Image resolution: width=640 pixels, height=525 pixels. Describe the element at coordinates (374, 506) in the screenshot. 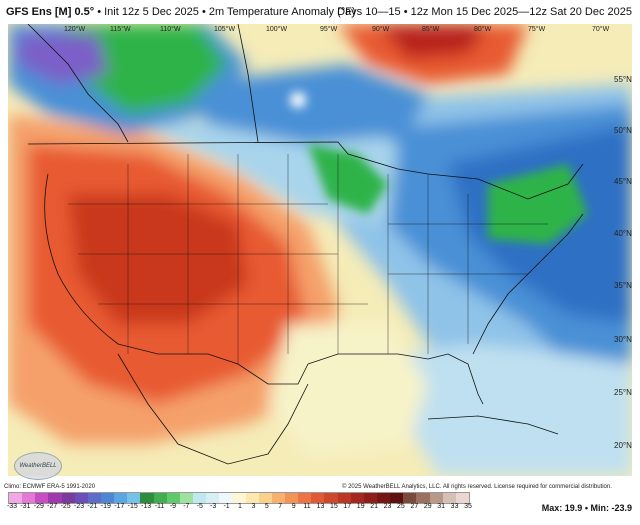

I see `colorbar-tick-label: 21` at that location.